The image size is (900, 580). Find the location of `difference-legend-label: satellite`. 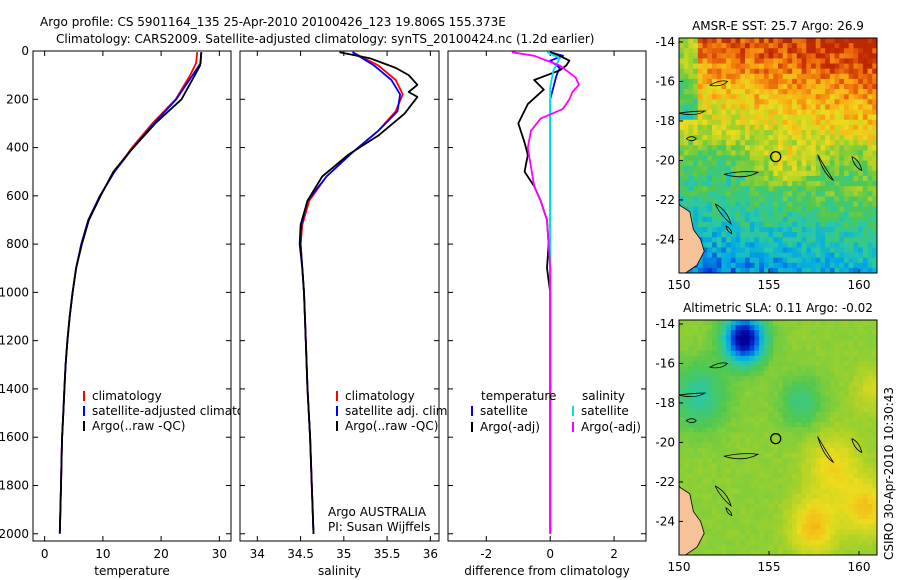

difference-legend-label: satellite is located at coordinates (605, 411).